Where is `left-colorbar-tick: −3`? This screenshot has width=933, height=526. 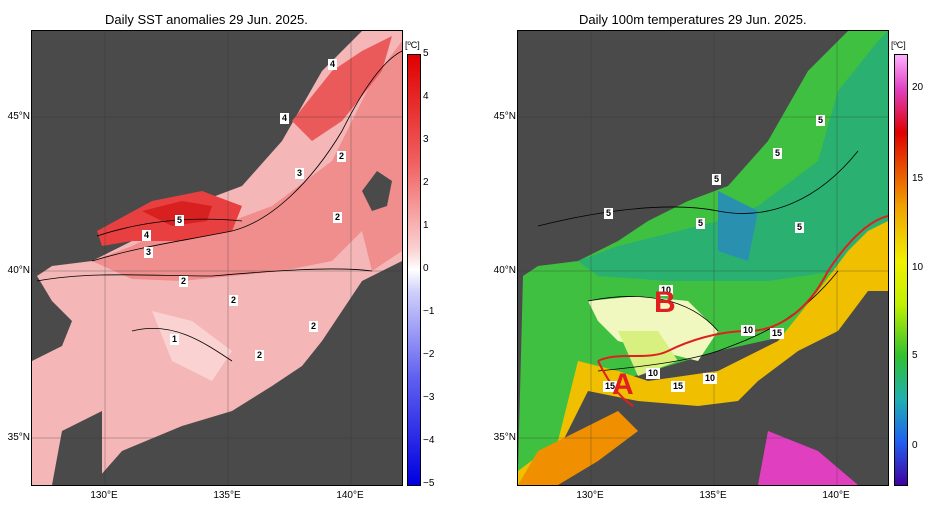 left-colorbar-tick: −3 is located at coordinates (429, 397).